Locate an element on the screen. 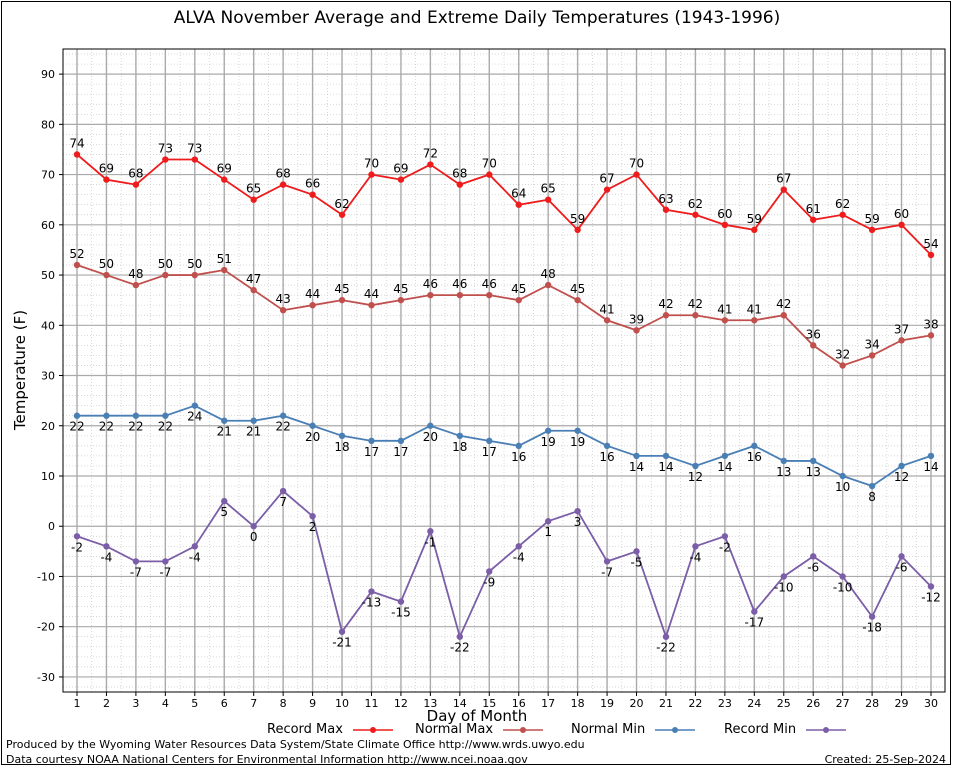 This screenshot has width=954, height=768. data-label-normal-min: 17 is located at coordinates (371, 452).